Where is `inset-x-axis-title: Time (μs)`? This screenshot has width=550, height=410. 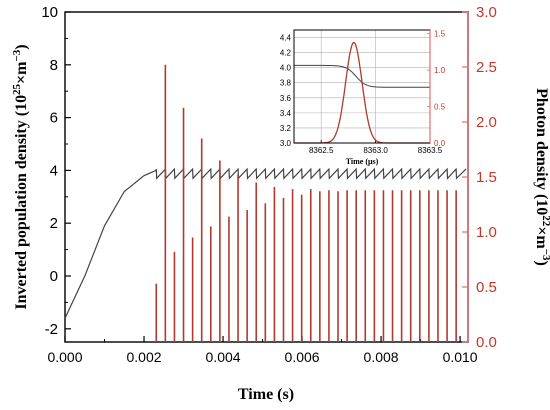
inset-x-axis-title: Time (μs) is located at coordinates (362, 161).